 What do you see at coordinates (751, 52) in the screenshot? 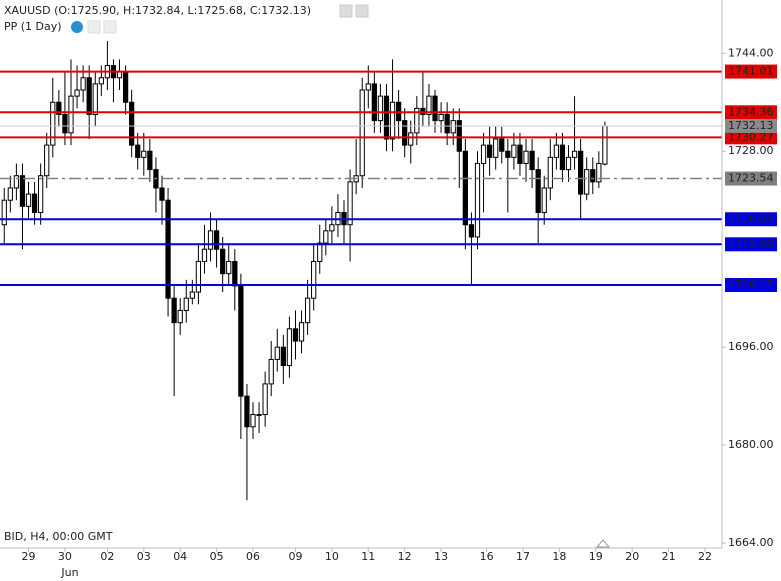
I see `y-tick-label: 1744.00` at bounding box center [751, 52].